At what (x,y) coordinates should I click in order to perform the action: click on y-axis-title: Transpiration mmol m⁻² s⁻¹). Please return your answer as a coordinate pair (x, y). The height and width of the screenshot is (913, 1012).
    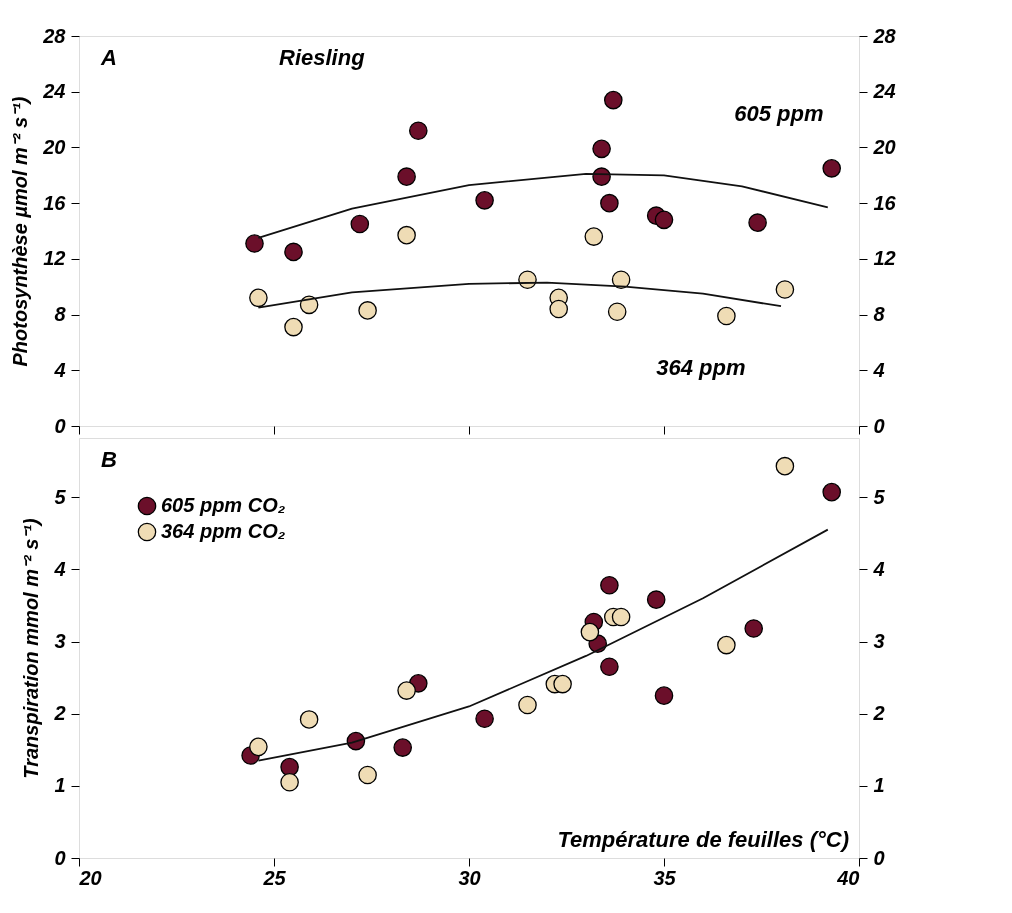
    Looking at the image, I should click on (31, 648).